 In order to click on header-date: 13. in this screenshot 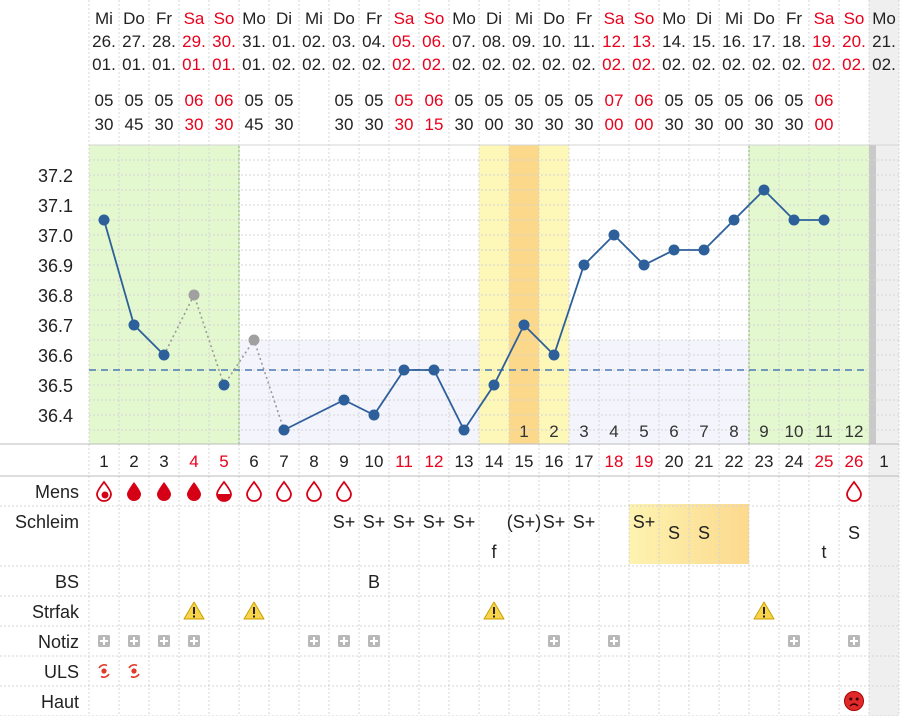, I will do `click(644, 41)`.